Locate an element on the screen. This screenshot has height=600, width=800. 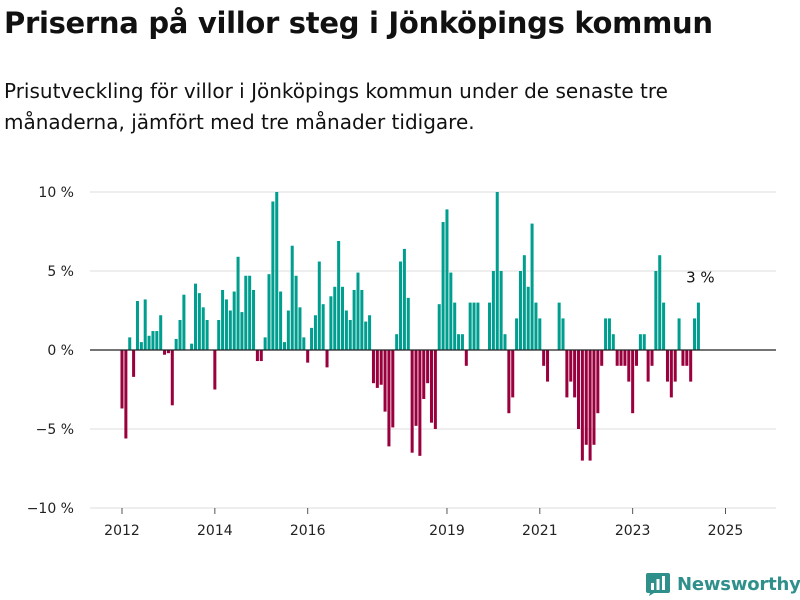
y-tick-label: 5 % is located at coordinates (60, 272).